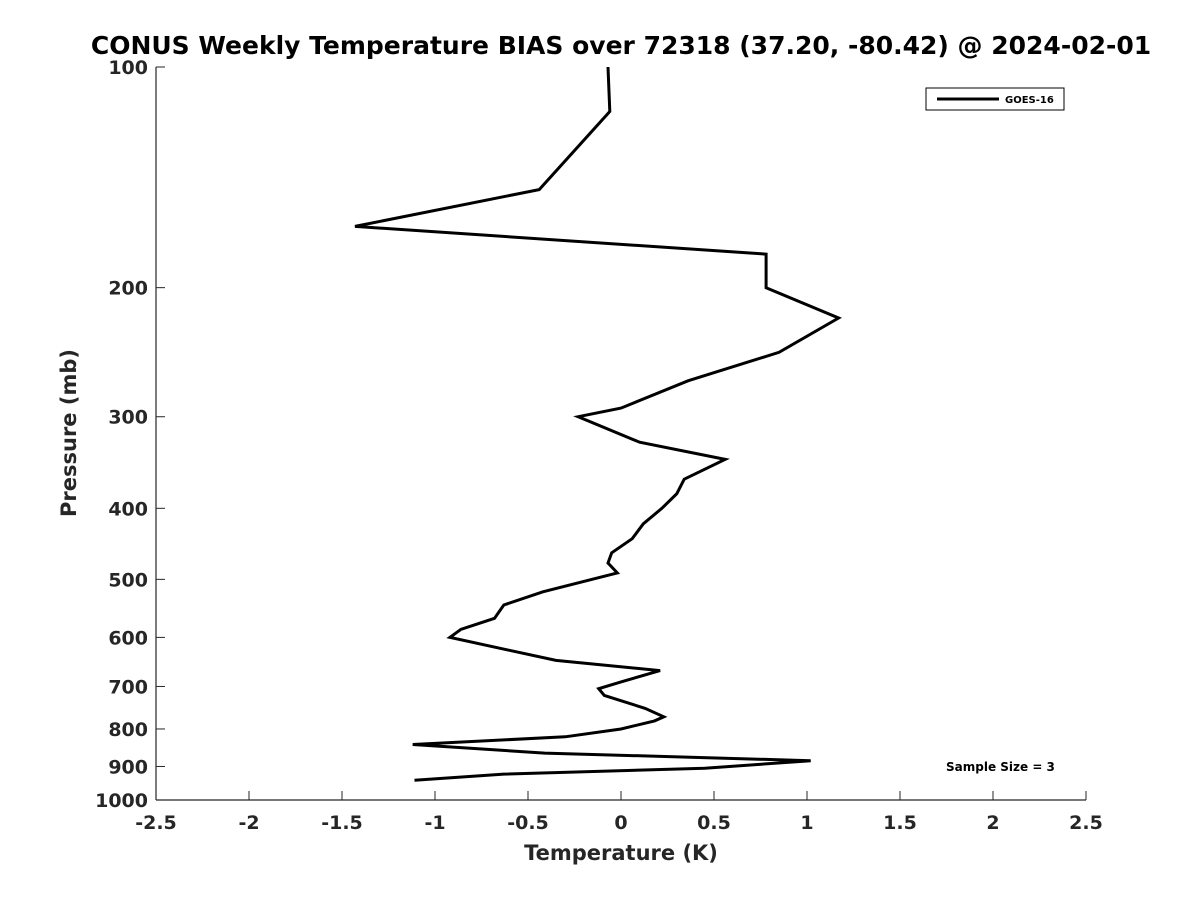 This screenshot has width=1200, height=900. I want to click on x-tick-label: 0, so click(620, 823).